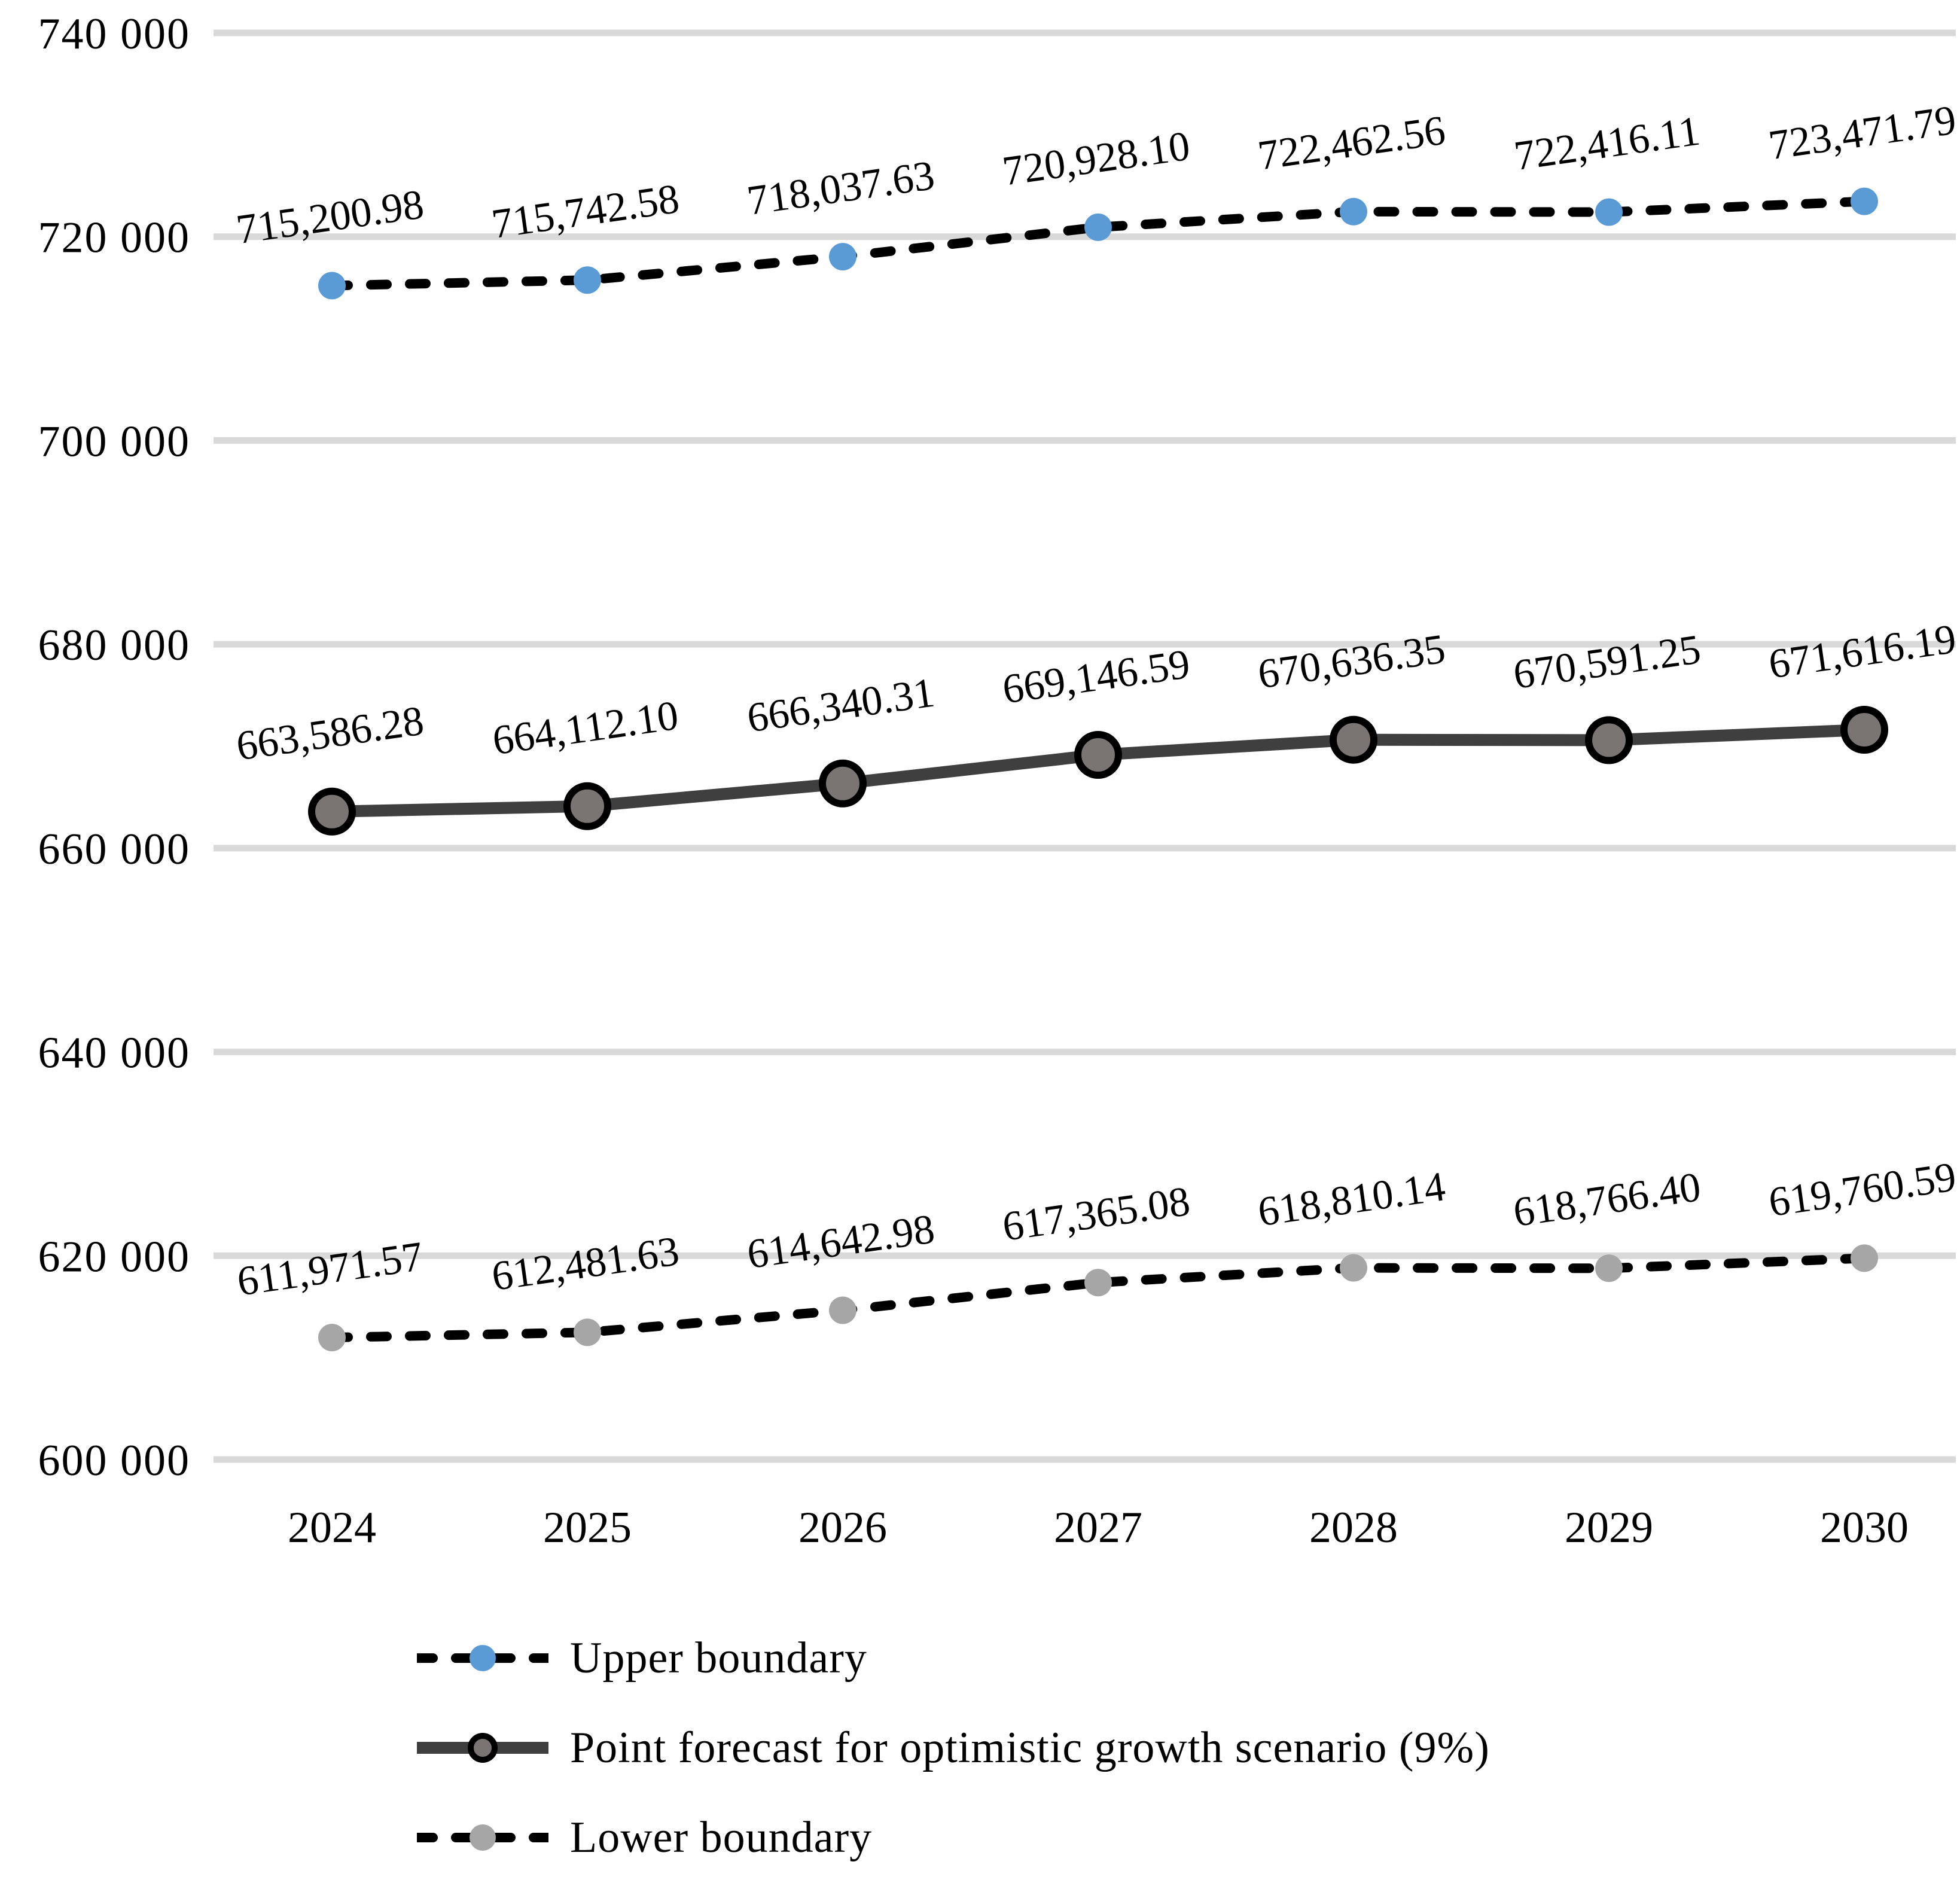  What do you see at coordinates (330, 1269) in the screenshot?
I see `data-label: 611,971.57` at bounding box center [330, 1269].